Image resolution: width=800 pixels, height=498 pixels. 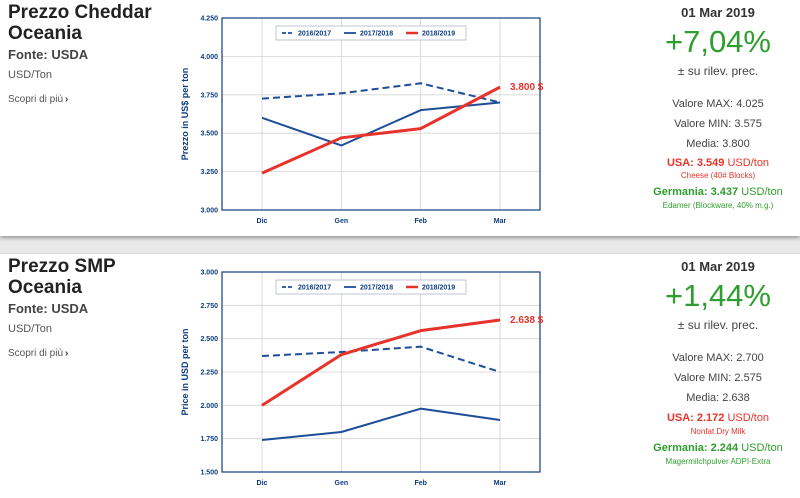 I want to click on max-value: Valore MAX: 4.025, so click(x=718, y=104).